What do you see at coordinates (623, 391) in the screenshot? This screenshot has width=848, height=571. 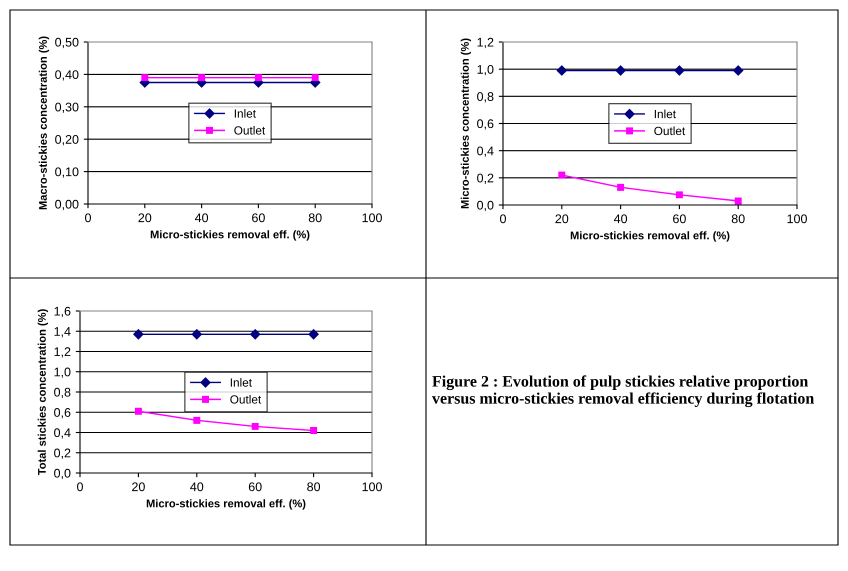 I see `caption: Figure 2 : Evolution of pulp stickies relative proportion versus micro-stickies removal efficiency during flotation` at bounding box center [623, 391].